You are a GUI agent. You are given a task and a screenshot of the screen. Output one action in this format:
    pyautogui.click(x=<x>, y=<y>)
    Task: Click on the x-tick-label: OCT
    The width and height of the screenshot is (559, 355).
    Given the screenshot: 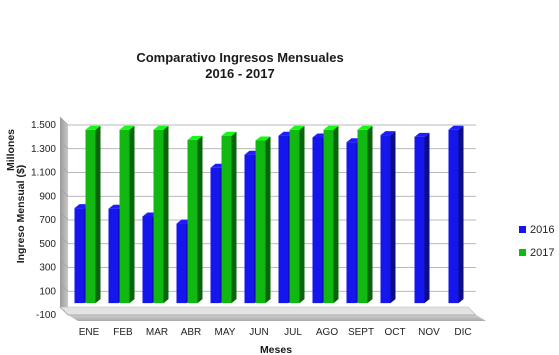 What is the action you would take?
    pyautogui.click(x=394, y=332)
    